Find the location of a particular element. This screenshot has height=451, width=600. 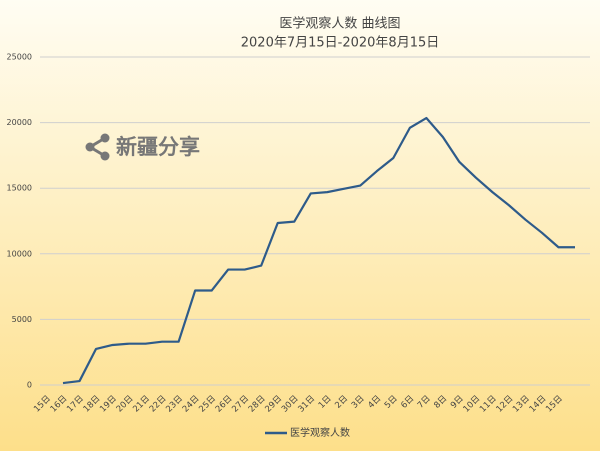

legend: 医学观察人数 is located at coordinates (307, 432).